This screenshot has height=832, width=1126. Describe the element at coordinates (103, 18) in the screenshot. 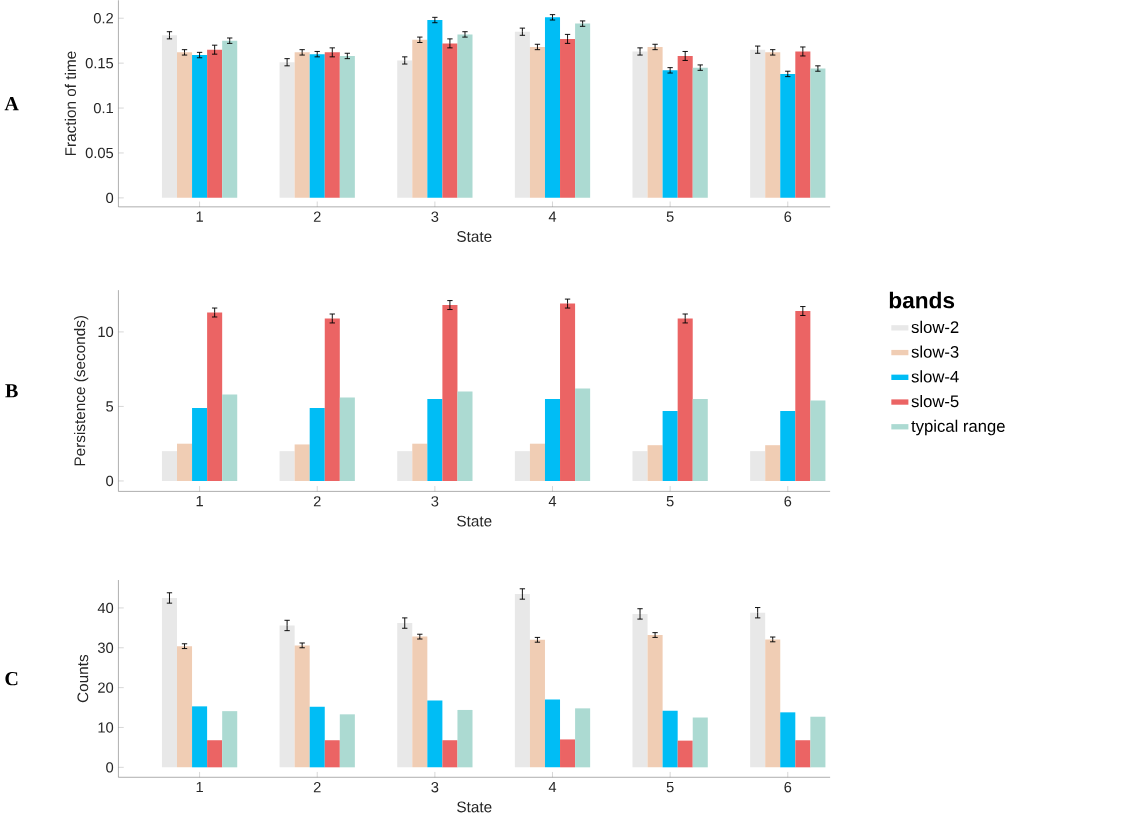

I see `y-tick-label: 0.2` at that location.